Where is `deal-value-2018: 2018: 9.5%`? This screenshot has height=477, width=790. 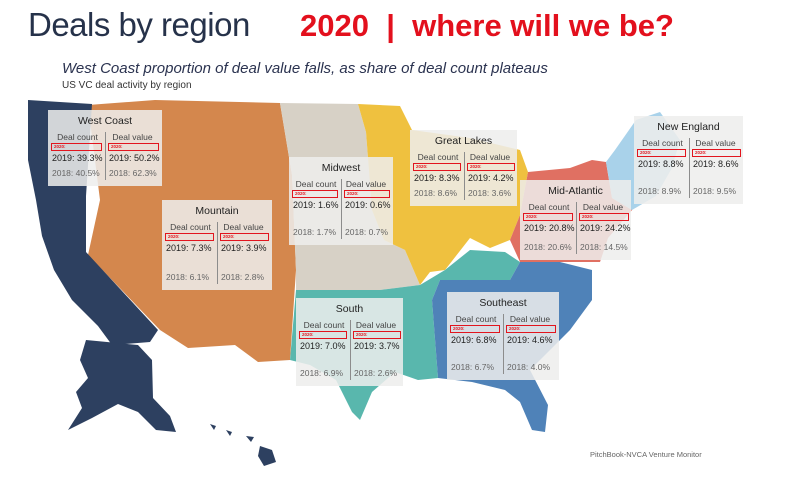 deal-value-2018: 2018: 9.5% is located at coordinates (715, 191).